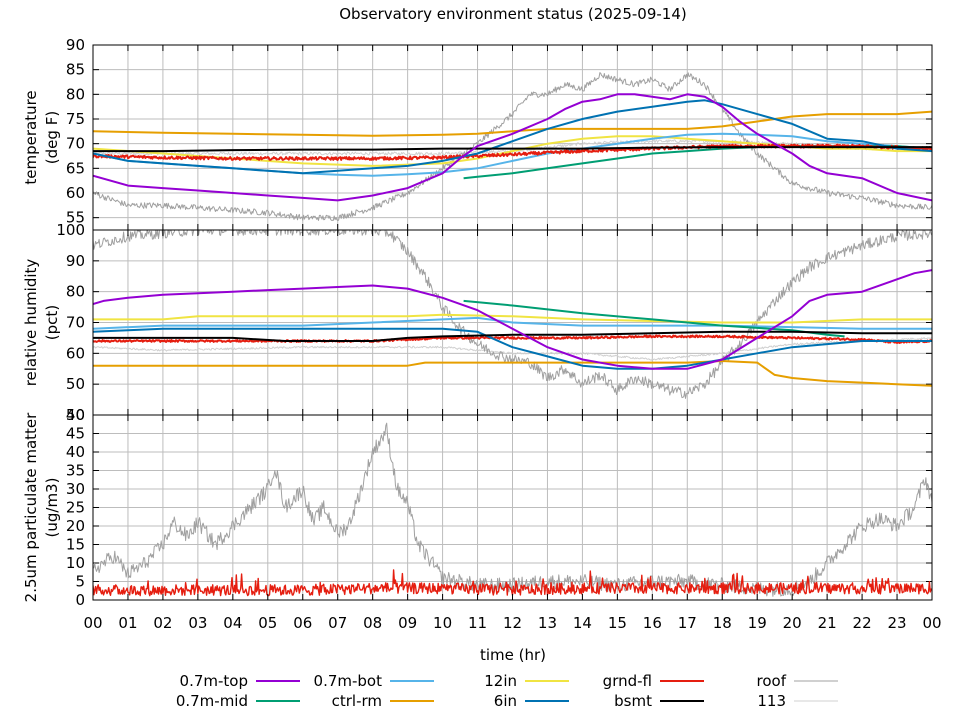 This screenshot has height=720, width=960. Describe the element at coordinates (52, 322) in the screenshot. I see `y-axis-label: (pct)` at that location.